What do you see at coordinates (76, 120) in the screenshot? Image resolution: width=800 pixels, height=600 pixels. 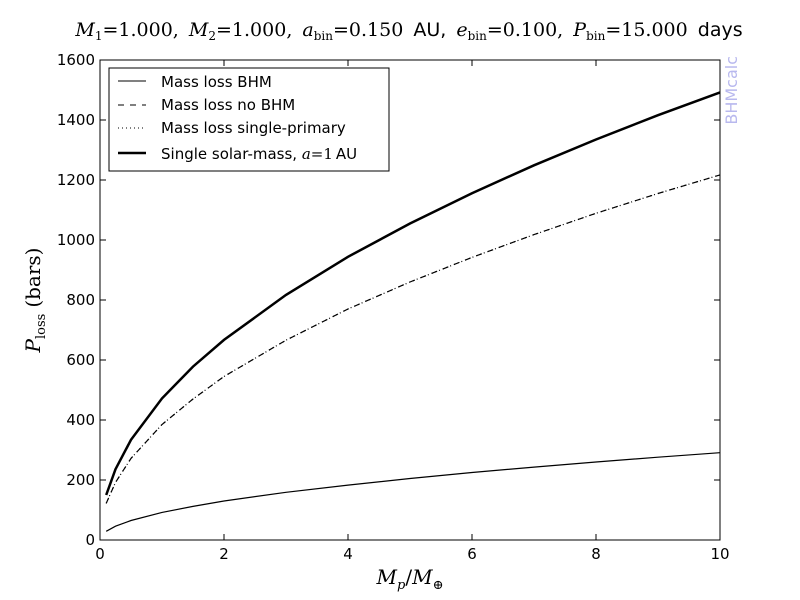 I see `y-tick-label-7: 1400` at bounding box center [76, 120].